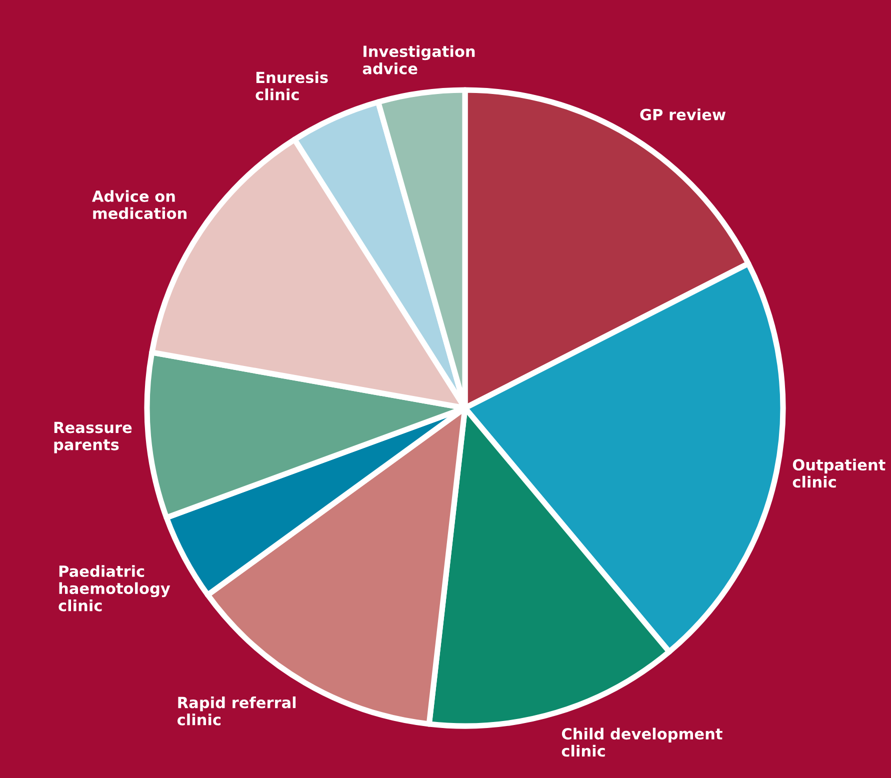 The image size is (891, 778). What do you see at coordinates (139, 205) in the screenshot?
I see `slice-label: Advice on medication` at bounding box center [139, 205].